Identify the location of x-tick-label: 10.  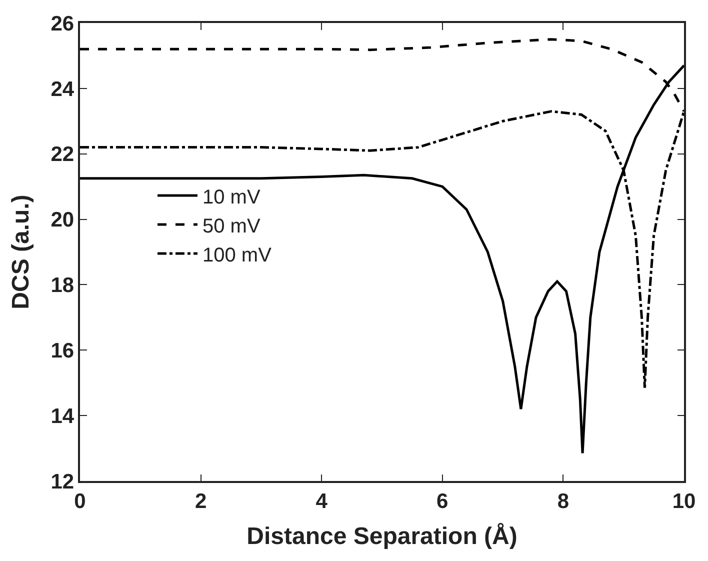
(684, 501).